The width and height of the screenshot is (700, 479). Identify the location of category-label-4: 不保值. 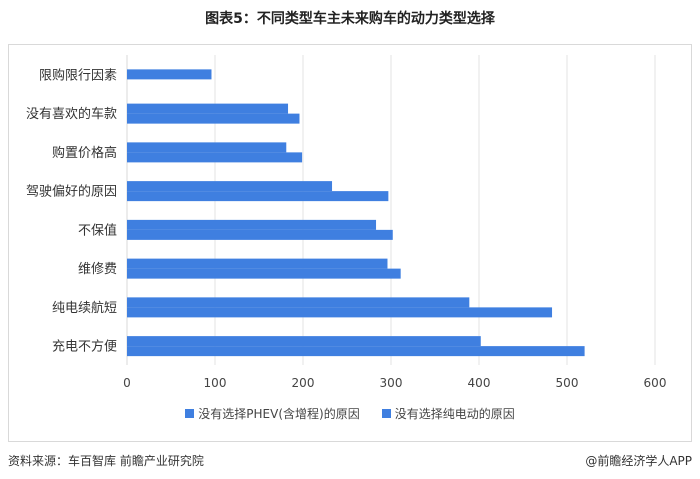
(97, 230).